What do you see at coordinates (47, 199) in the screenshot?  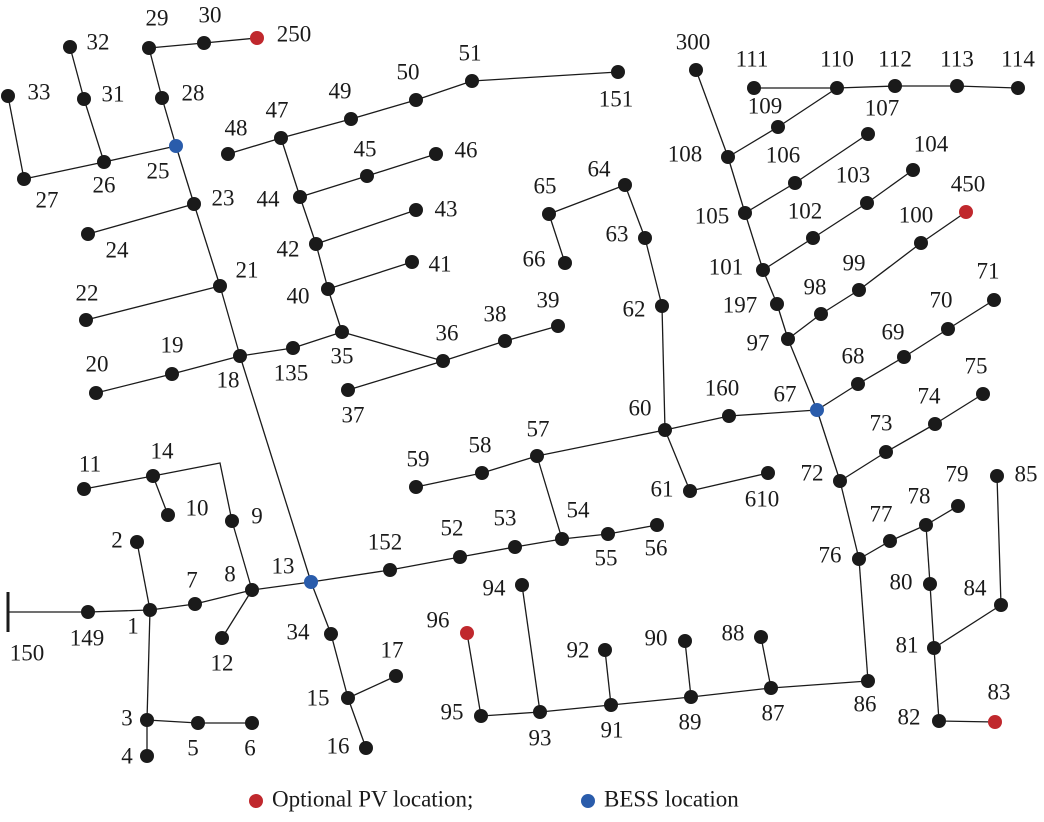 I see `bus-label: 27` at bounding box center [47, 199].